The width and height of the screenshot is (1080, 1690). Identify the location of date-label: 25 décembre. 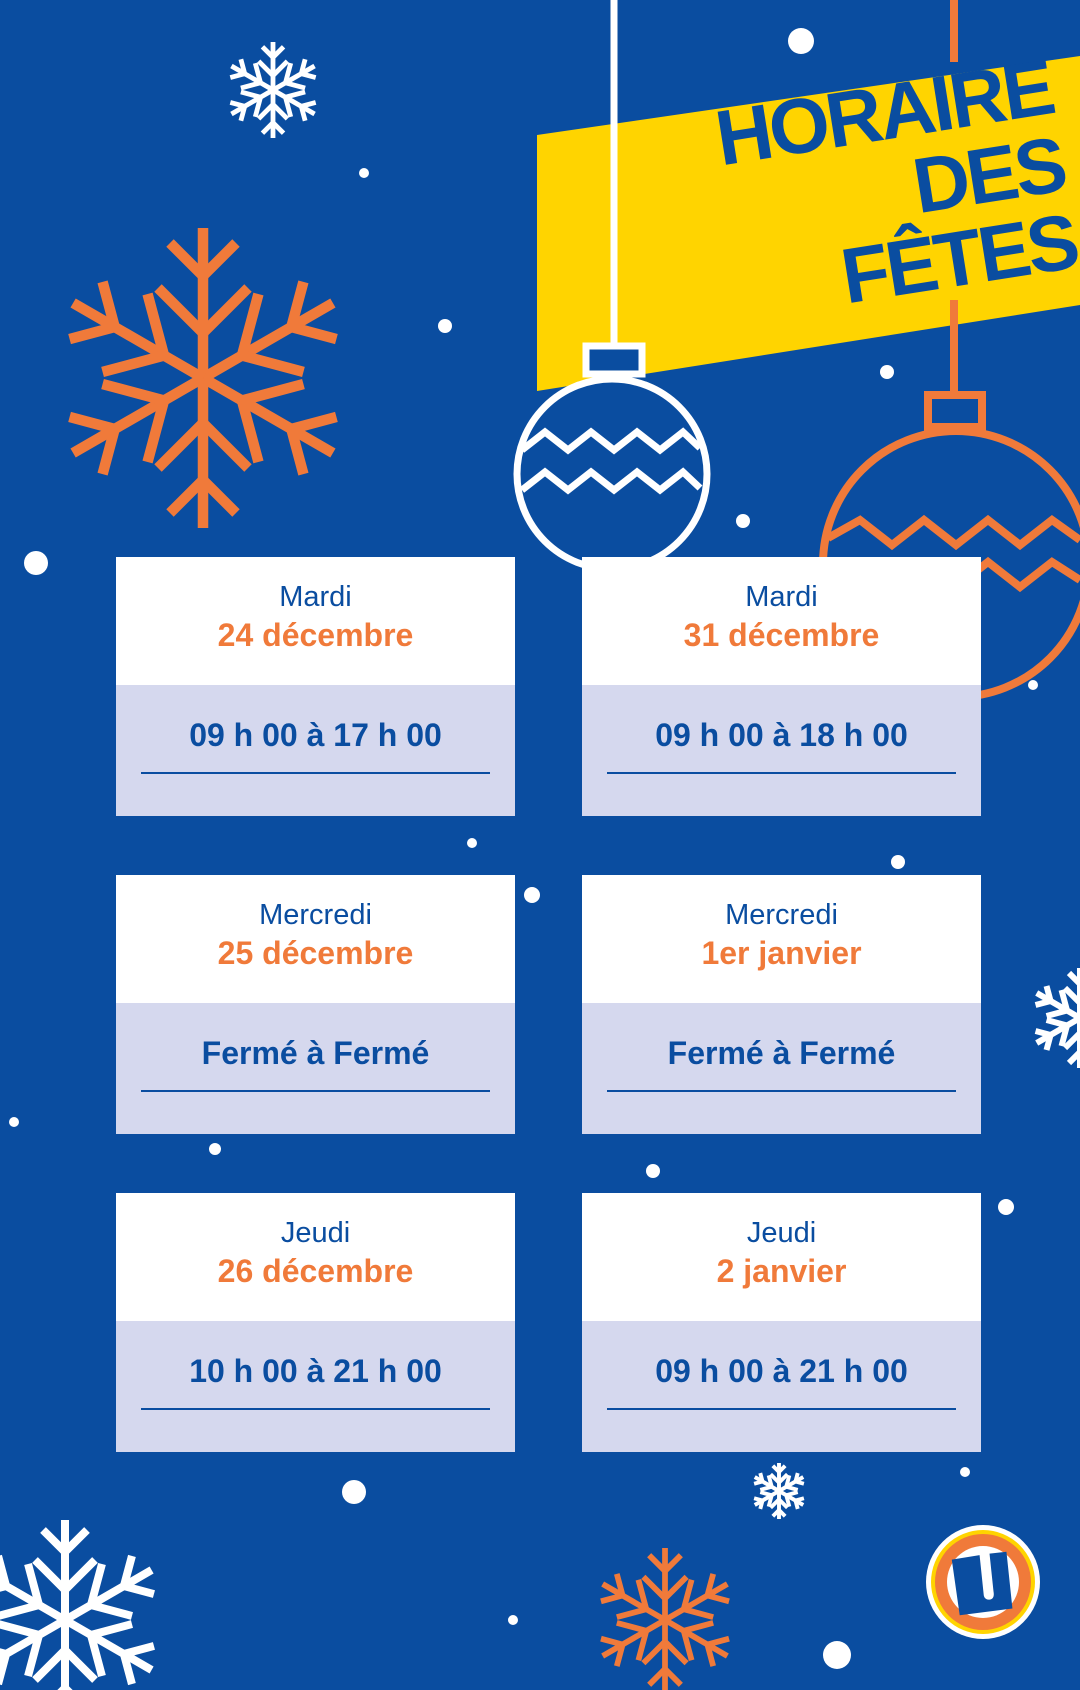
(315, 953).